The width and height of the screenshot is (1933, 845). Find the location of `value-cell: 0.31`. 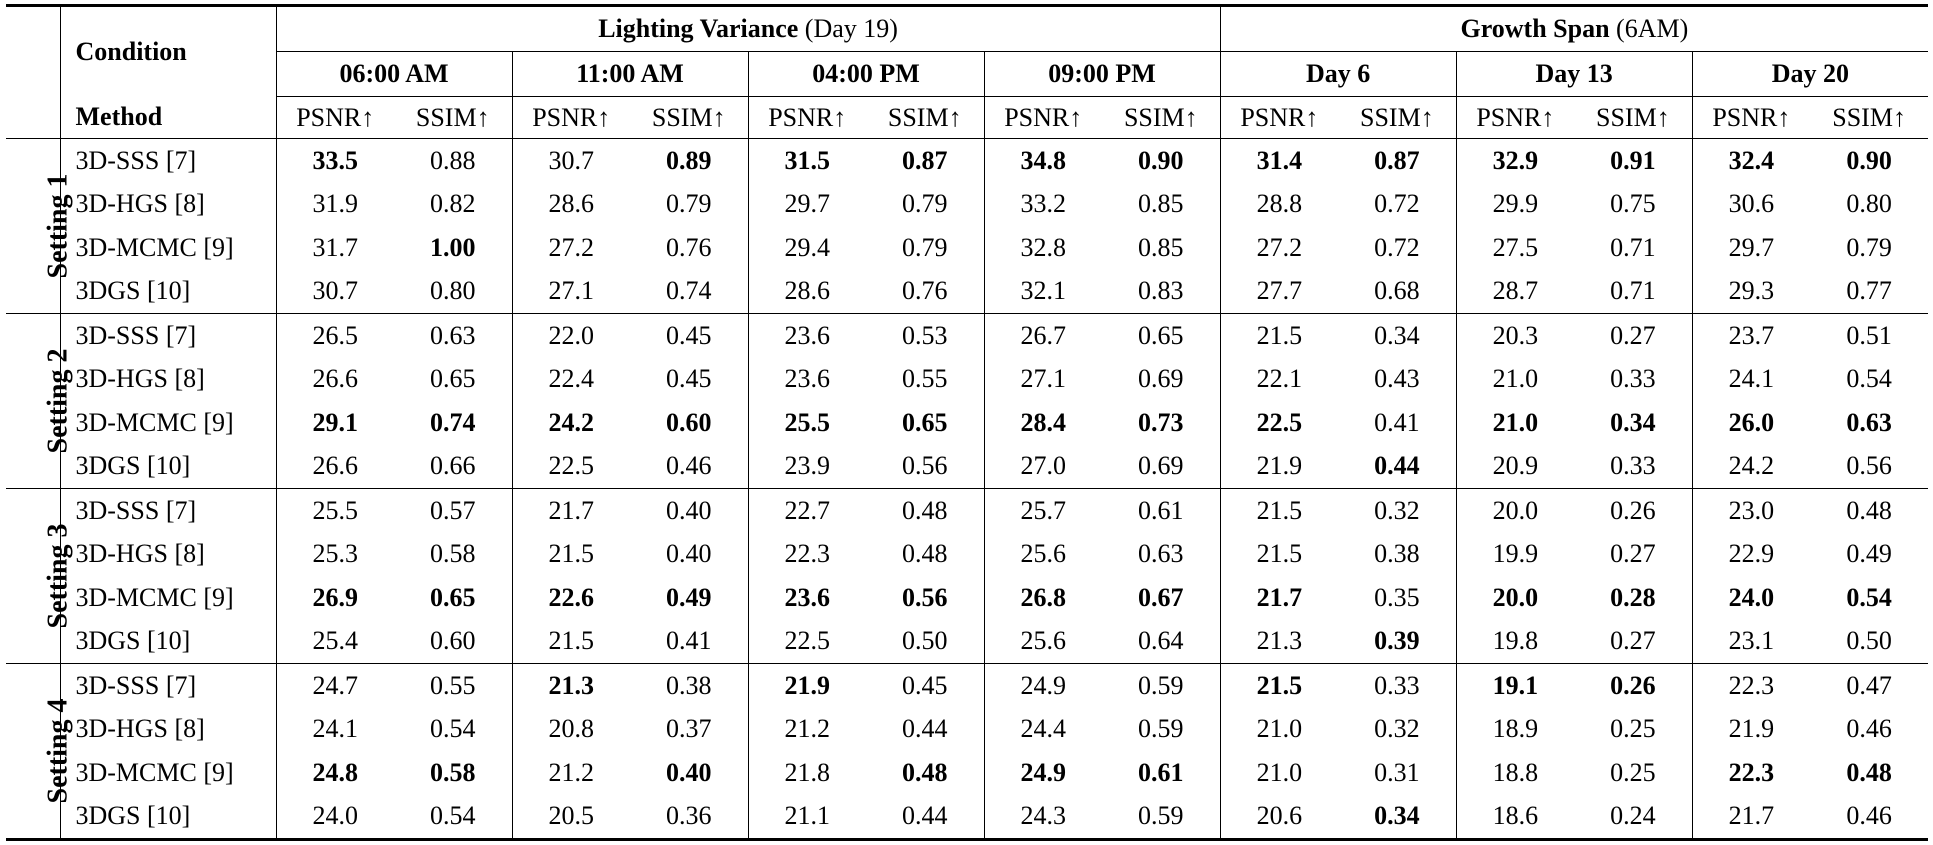

value-cell: 0.31 is located at coordinates (1397, 773).